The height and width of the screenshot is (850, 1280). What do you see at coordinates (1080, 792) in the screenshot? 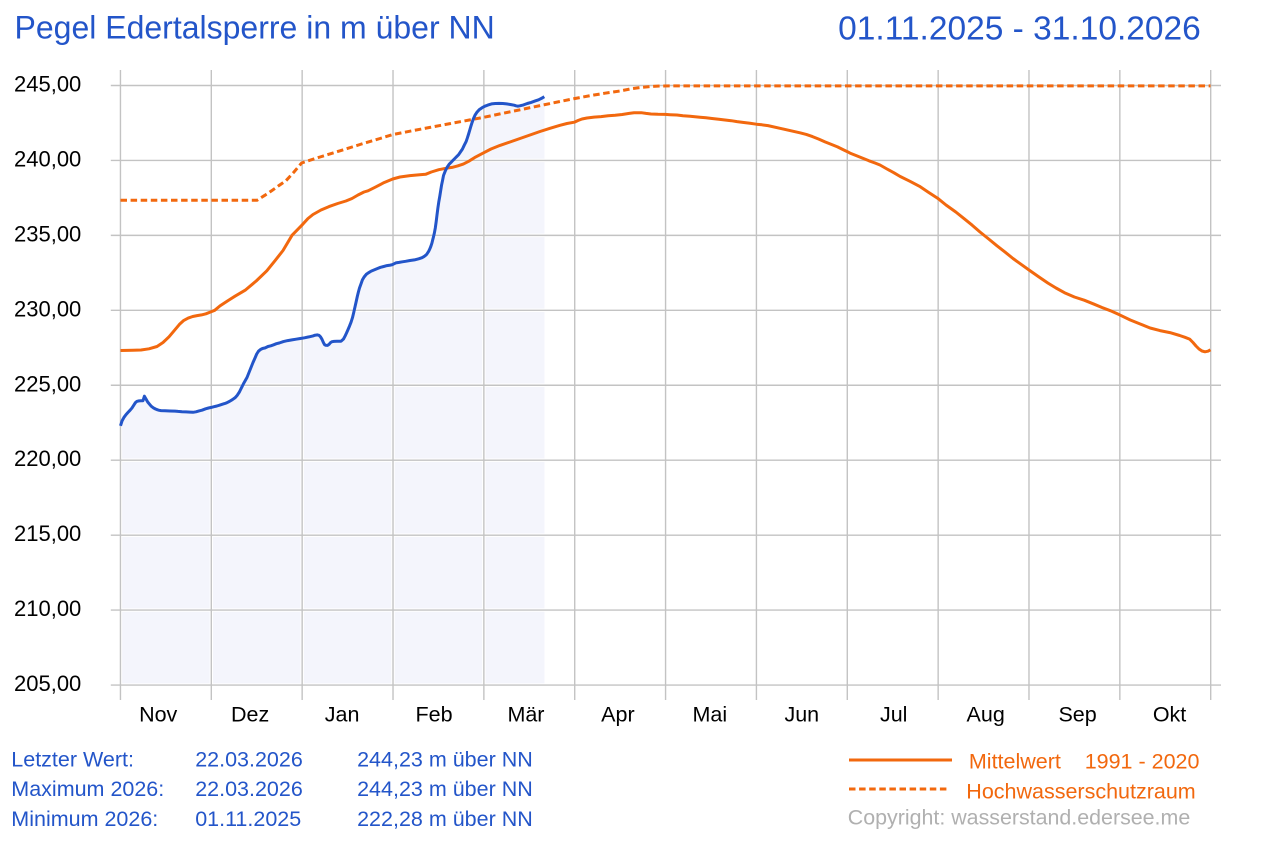
I see `svg-text: Hochwasserschutzraum` at bounding box center [1080, 792].